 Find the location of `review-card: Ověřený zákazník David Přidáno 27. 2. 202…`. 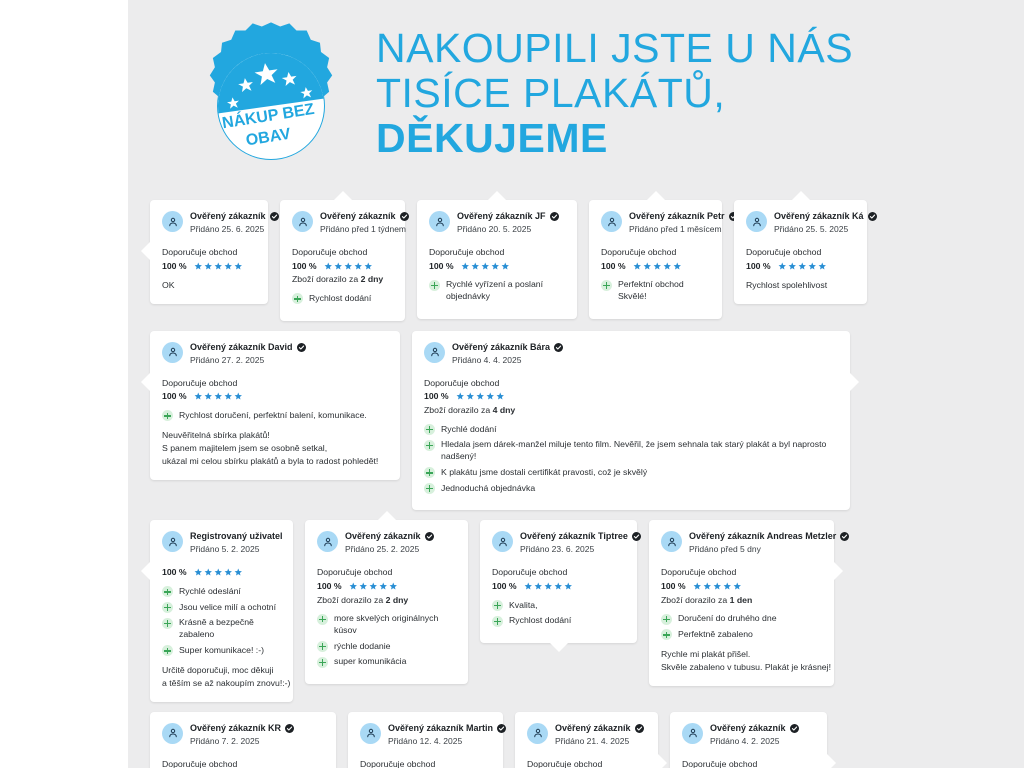

review-card: Ověřený zákazník David Přidáno 27. 2. 202… is located at coordinates (270, 405).